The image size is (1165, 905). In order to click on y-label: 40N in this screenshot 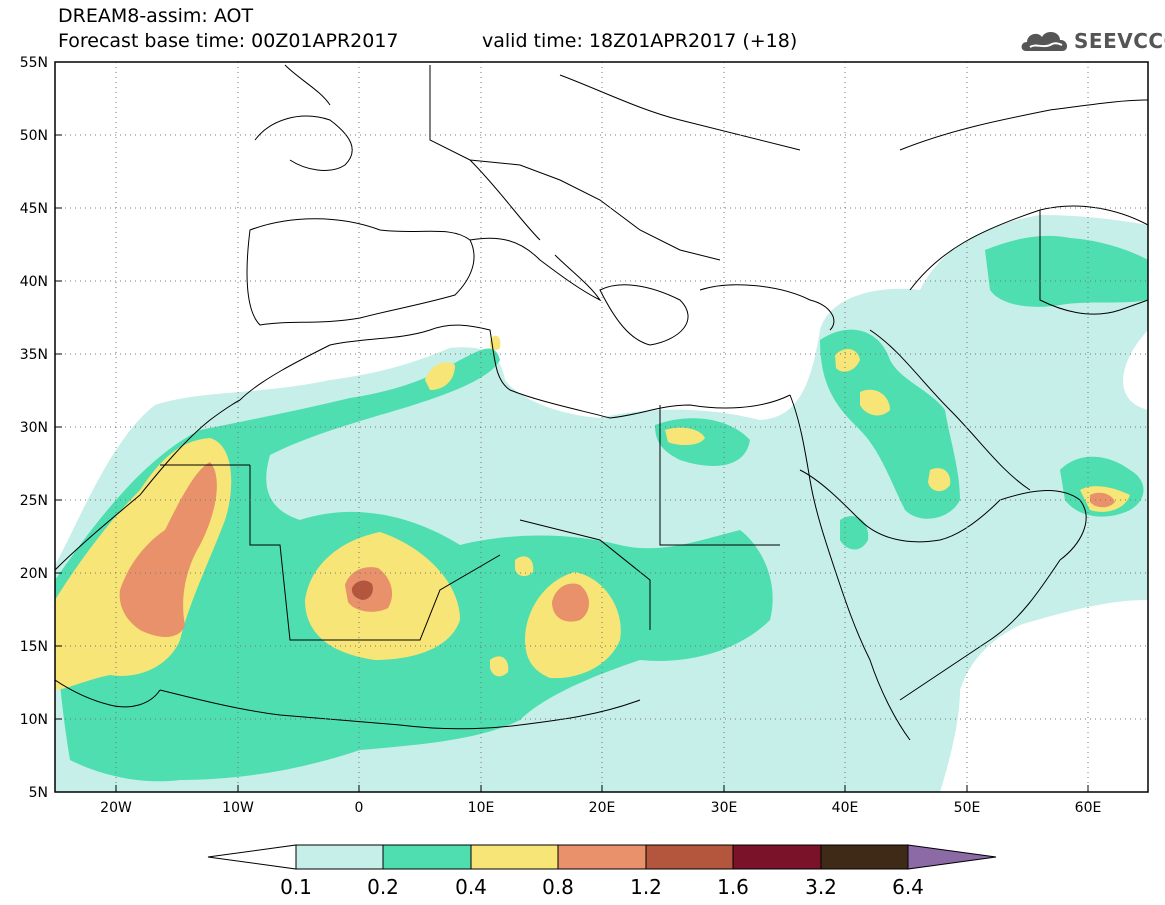, I will do `click(34, 282)`.